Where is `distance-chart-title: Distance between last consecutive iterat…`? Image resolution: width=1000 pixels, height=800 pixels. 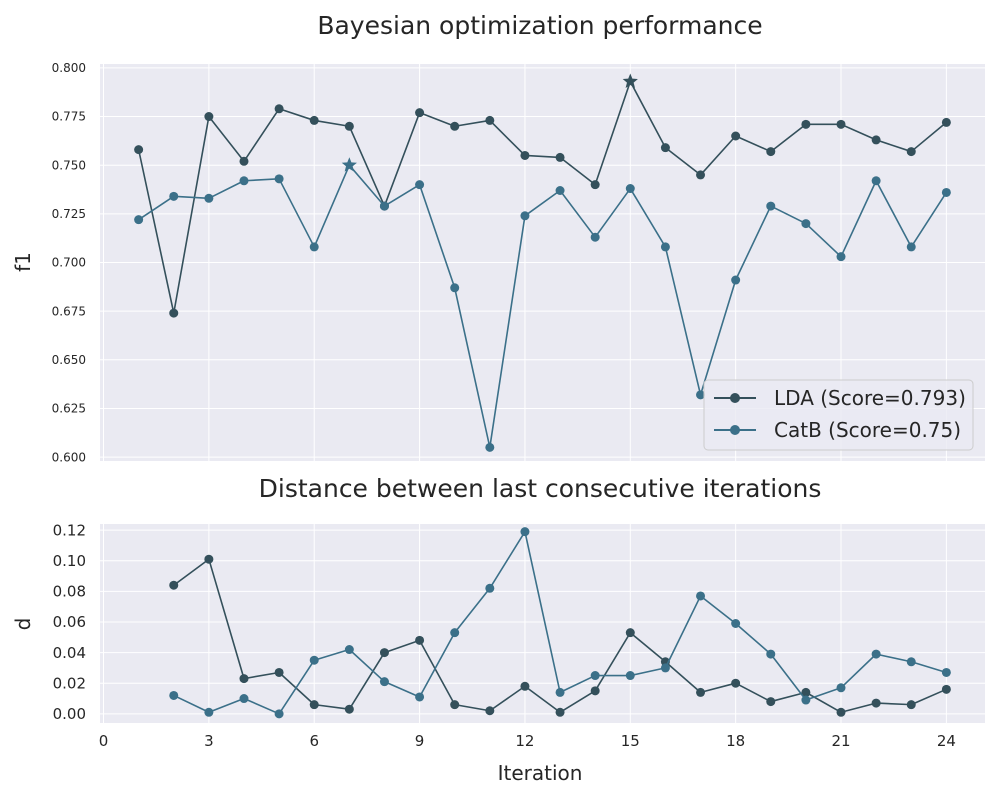 distance-chart-title: Distance between last consecutive iterat… is located at coordinates (540, 488).